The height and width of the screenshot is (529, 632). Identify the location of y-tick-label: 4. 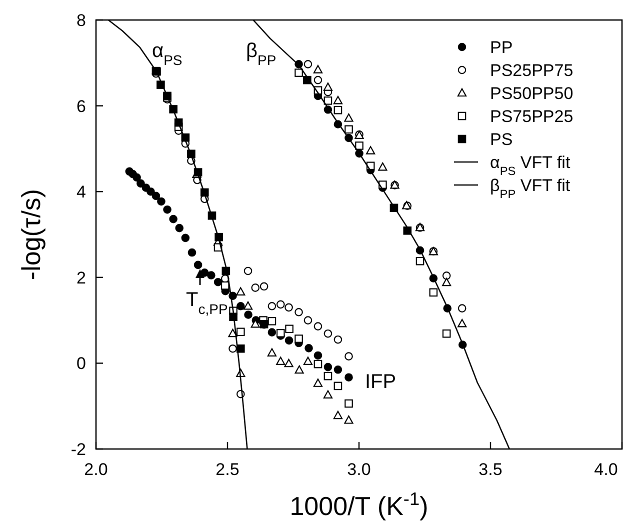
(81, 192).